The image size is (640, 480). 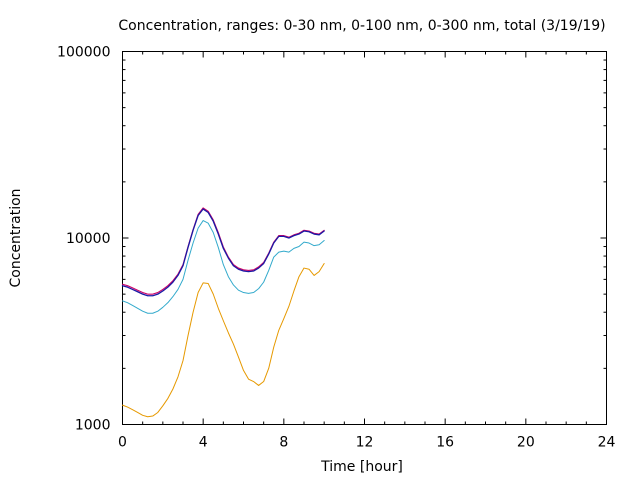 I want to click on x-tick-label: 8, so click(x=283, y=443).